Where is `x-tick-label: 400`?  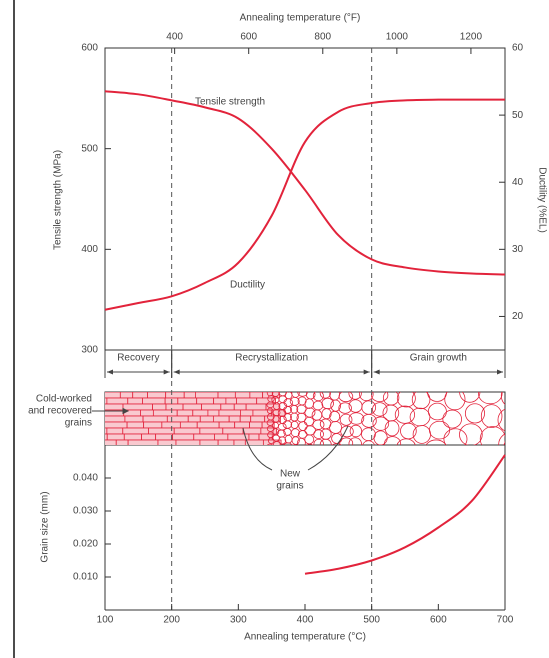
x-tick-label: 400 is located at coordinates (305, 620).